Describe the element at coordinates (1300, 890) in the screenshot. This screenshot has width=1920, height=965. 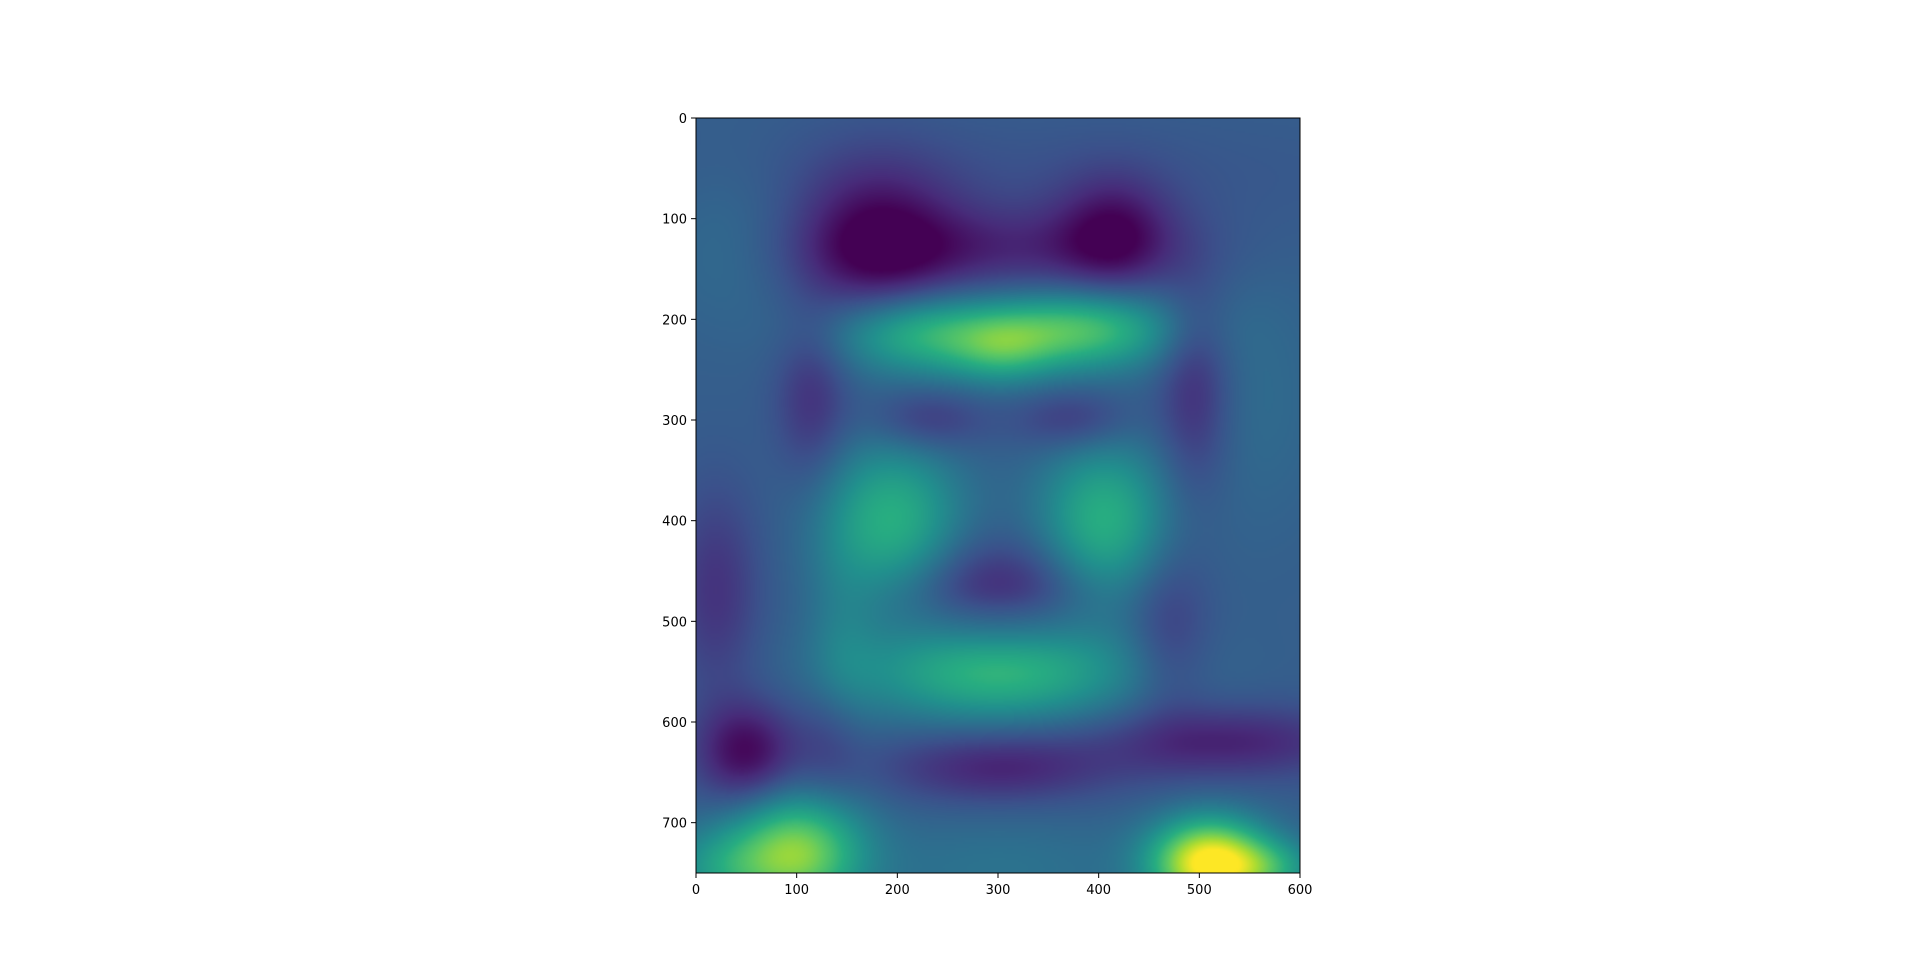
I see `x-tick-label: 600` at that location.